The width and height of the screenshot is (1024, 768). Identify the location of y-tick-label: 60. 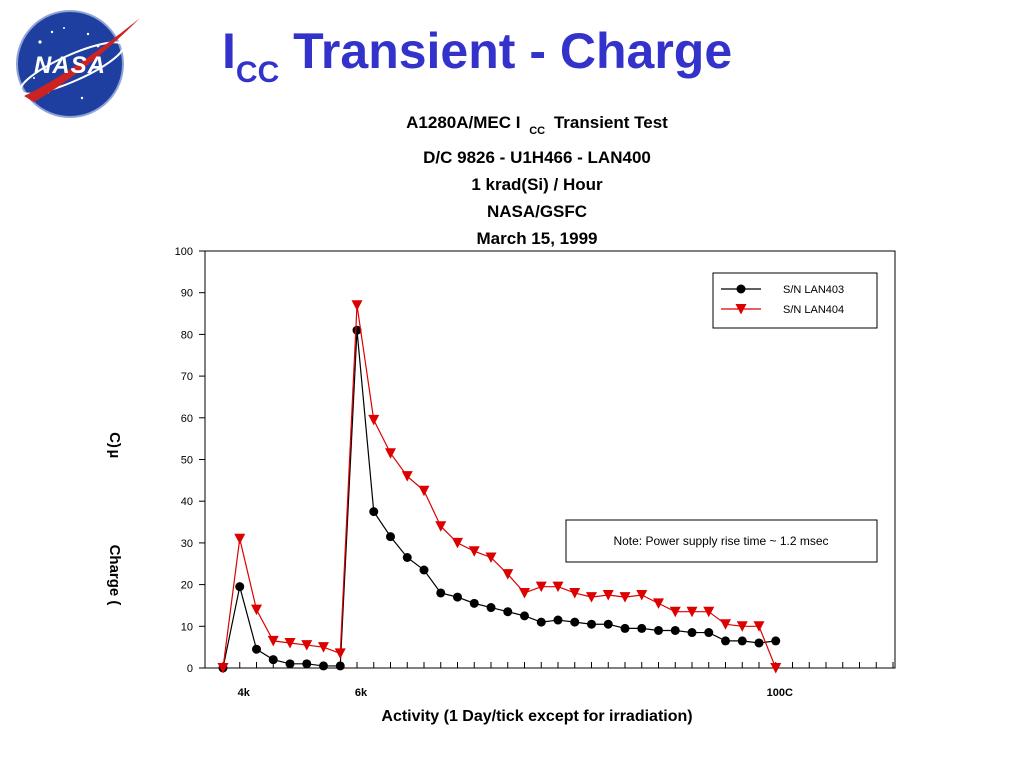
(187, 419).